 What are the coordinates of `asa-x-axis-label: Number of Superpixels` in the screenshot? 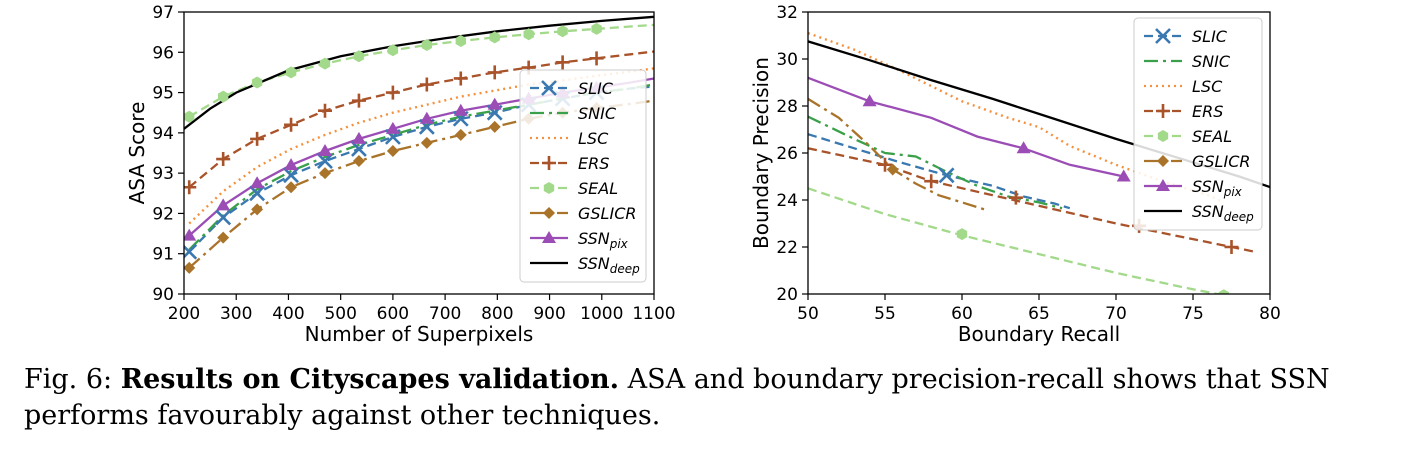 It's located at (419, 334).